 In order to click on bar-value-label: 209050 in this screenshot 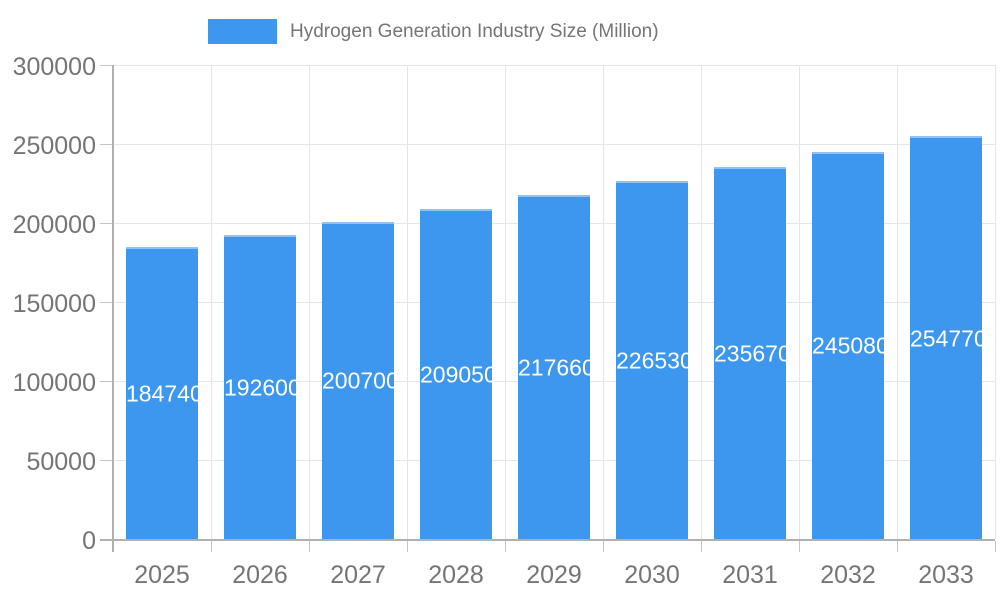, I will do `click(456, 374)`.